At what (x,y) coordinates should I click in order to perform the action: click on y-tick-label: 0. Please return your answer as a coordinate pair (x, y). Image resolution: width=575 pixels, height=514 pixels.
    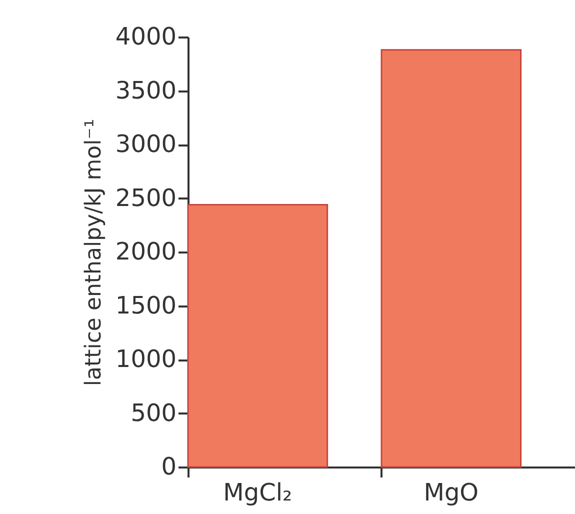
    Looking at the image, I should click on (168, 466).